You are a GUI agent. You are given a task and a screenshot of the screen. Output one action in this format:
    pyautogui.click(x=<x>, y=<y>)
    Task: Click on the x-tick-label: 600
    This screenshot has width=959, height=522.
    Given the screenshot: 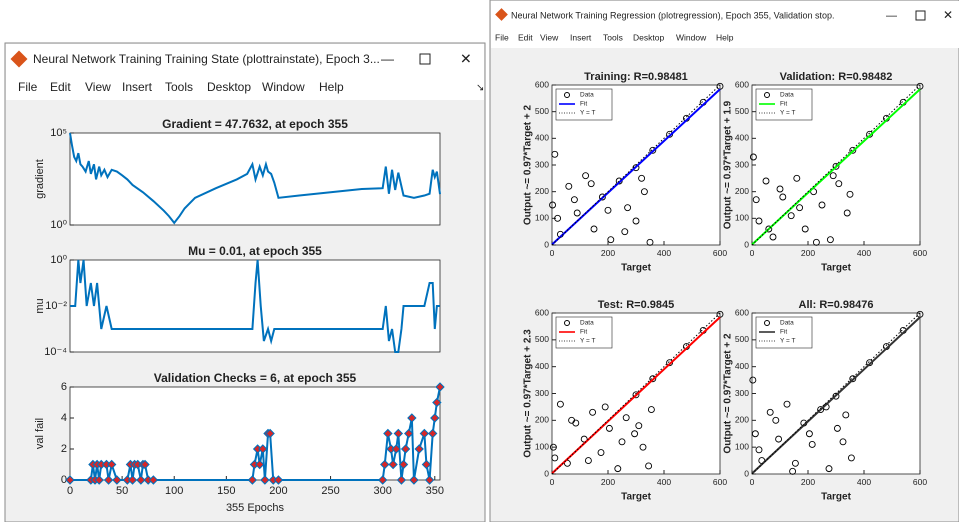 What is the action you would take?
    pyautogui.click(x=720, y=482)
    